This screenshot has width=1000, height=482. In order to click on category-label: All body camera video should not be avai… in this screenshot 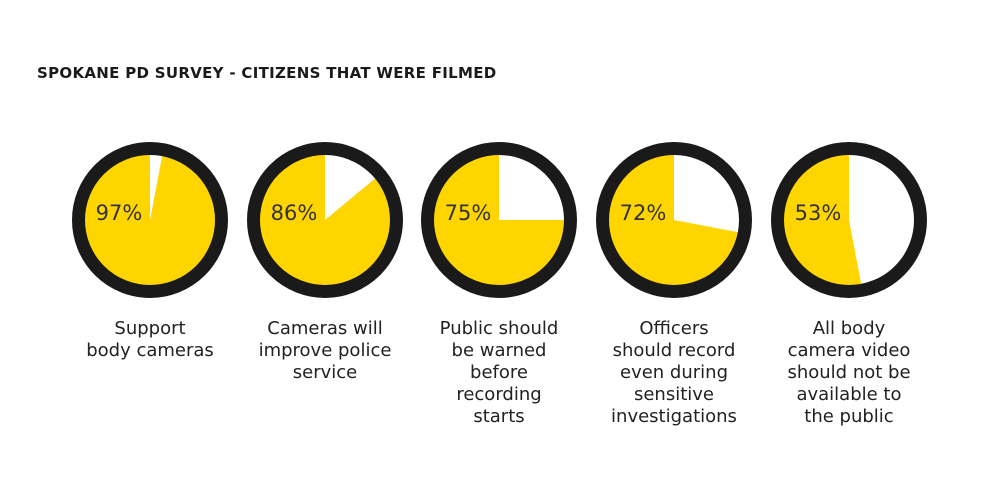, I will do `click(849, 372)`.